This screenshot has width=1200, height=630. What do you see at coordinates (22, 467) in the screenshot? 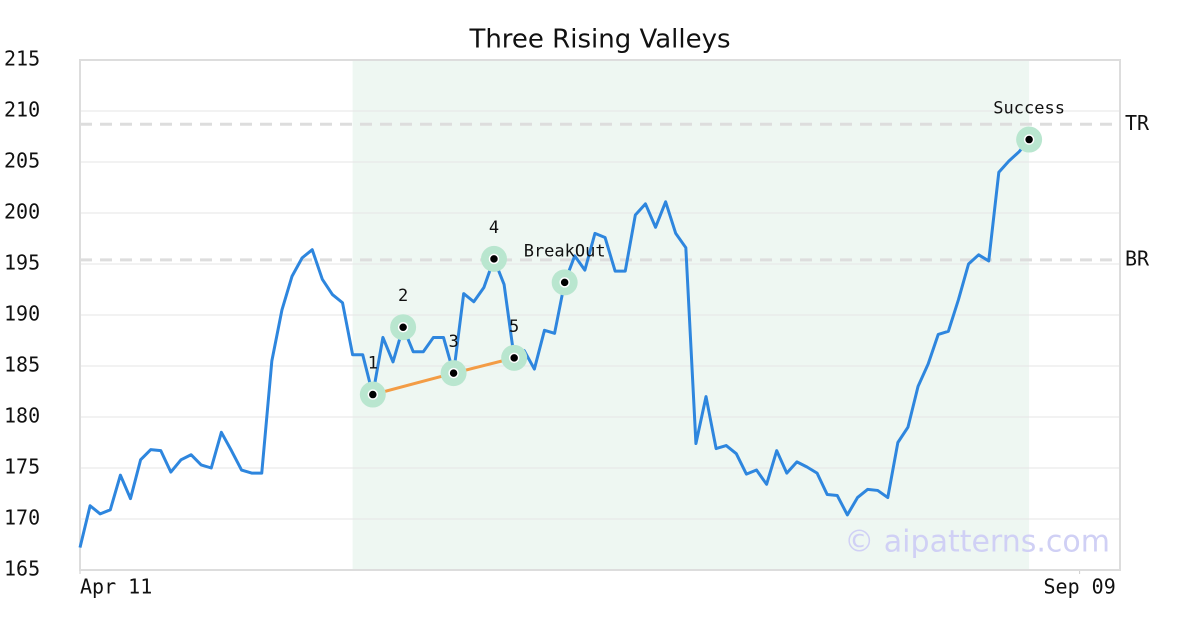
I see `y-tick-label: 175` at bounding box center [22, 467].